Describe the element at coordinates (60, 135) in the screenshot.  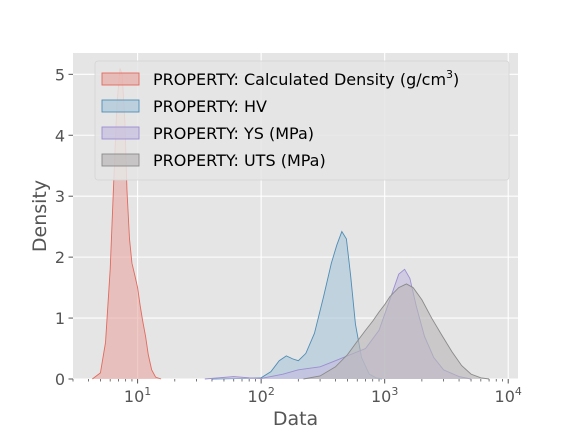
I see `y-tick-label: 4` at that location.